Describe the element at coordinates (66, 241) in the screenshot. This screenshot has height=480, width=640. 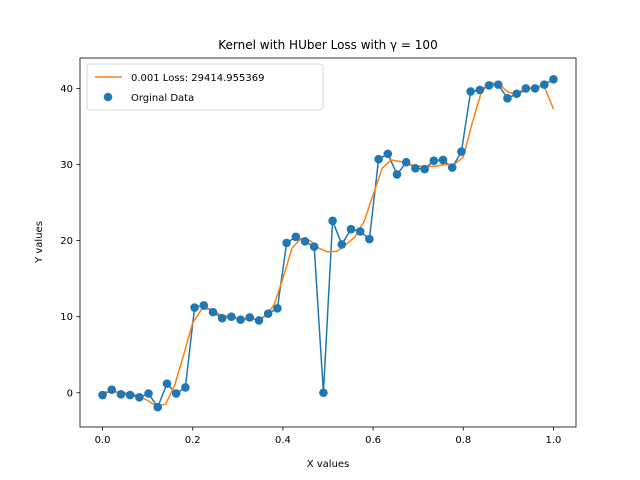
I see `y-tick-label: 20` at that location.